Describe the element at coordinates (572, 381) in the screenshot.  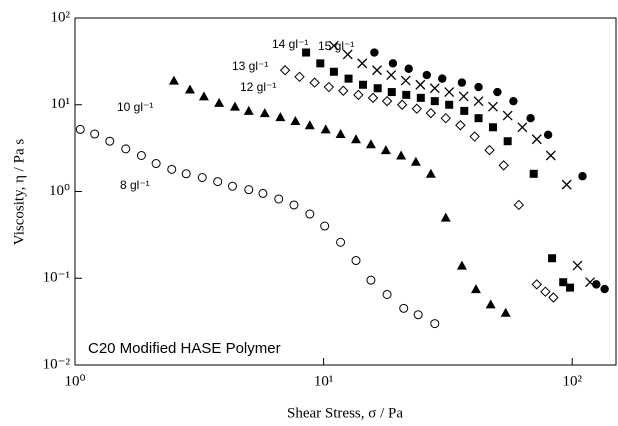
I see `x-tick-label: 10²` at that location.